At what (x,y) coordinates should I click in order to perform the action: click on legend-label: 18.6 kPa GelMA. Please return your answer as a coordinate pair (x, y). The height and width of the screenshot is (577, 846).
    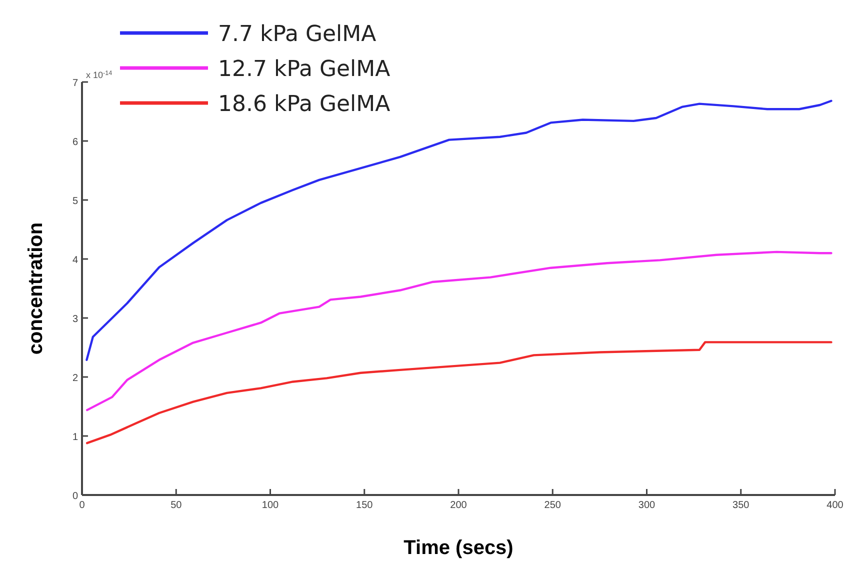
    Looking at the image, I should click on (304, 104).